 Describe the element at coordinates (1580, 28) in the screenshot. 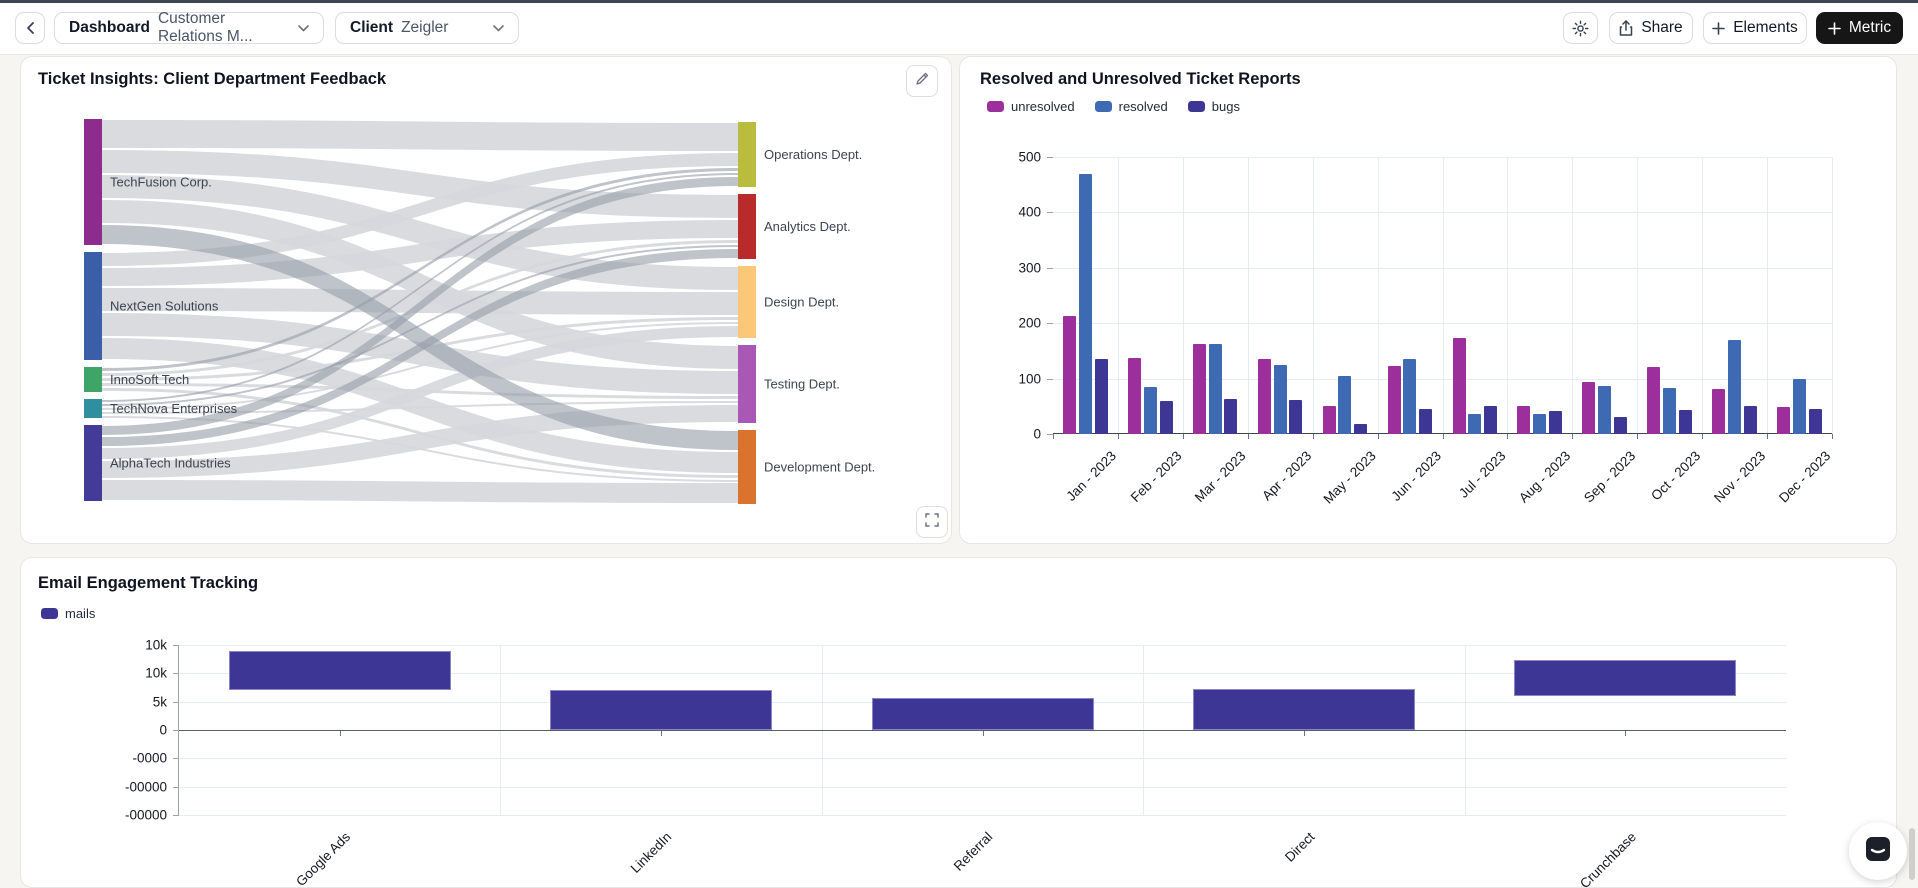

I see `settings-button` at that location.